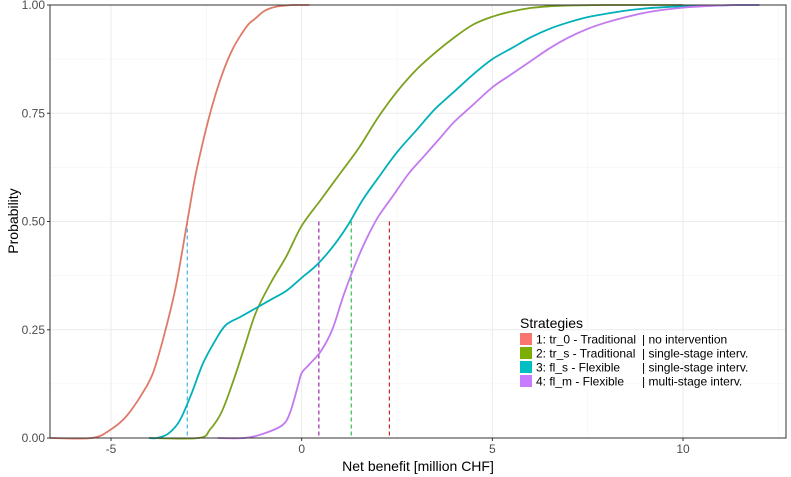  I want to click on legend-title: Strategies, so click(551, 323).